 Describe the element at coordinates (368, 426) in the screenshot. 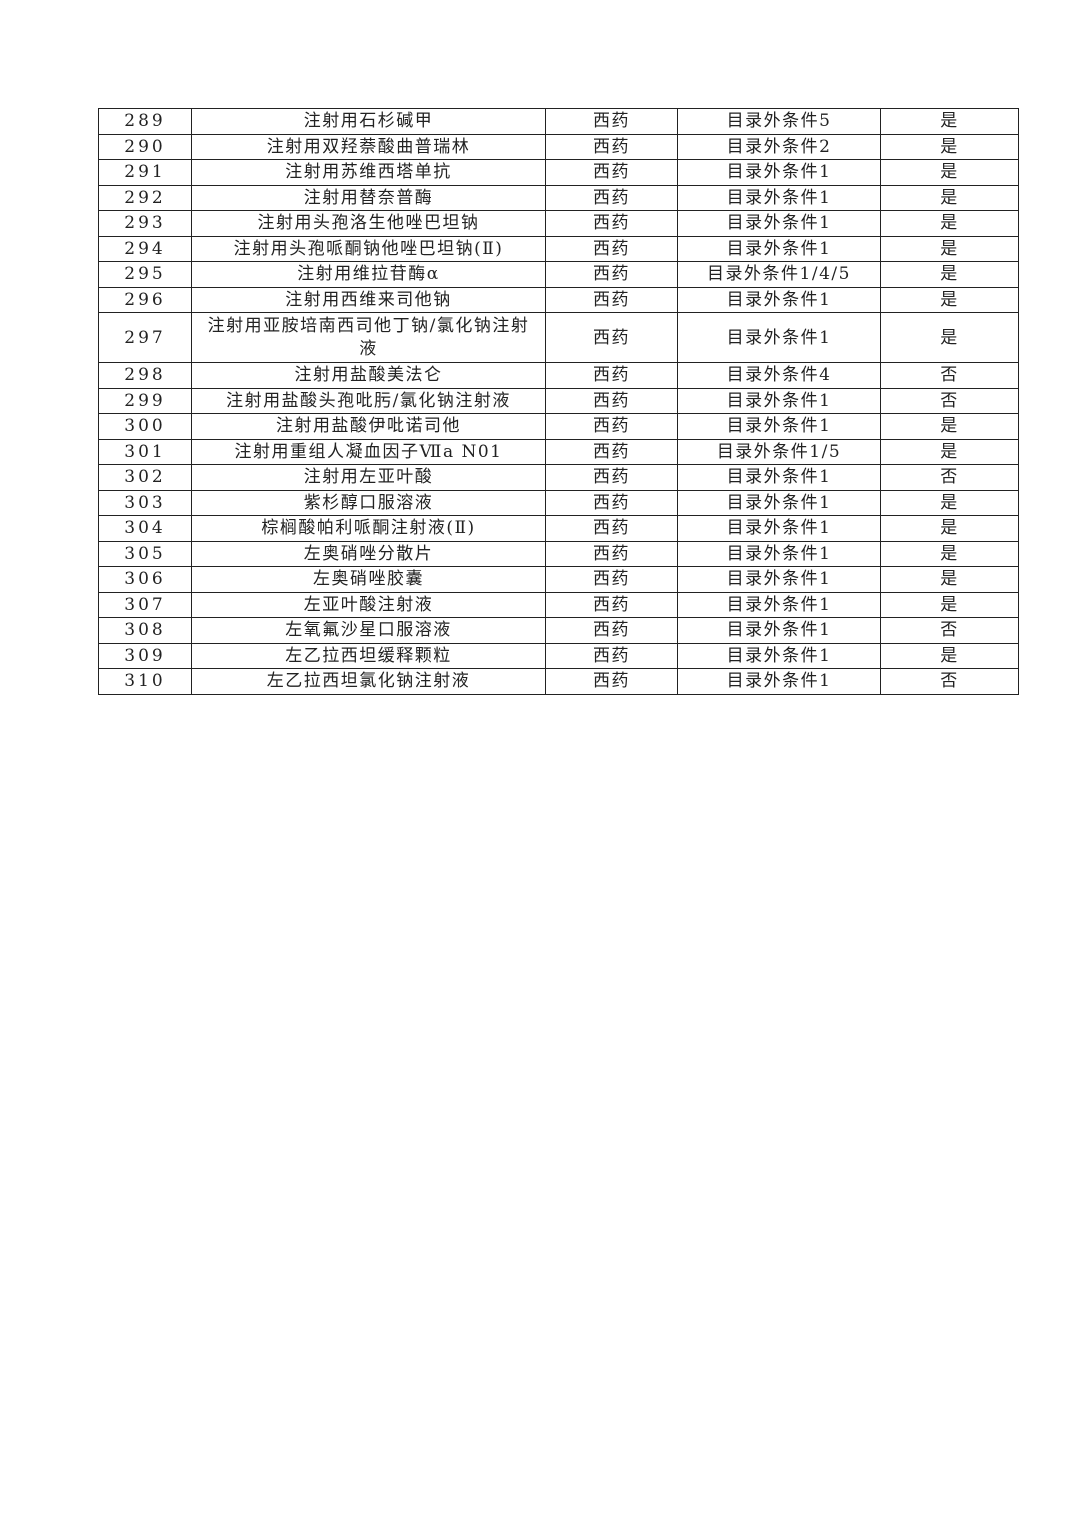

I see `drug-name-cell: 注射用盐酸伊吡诺司他` at that location.